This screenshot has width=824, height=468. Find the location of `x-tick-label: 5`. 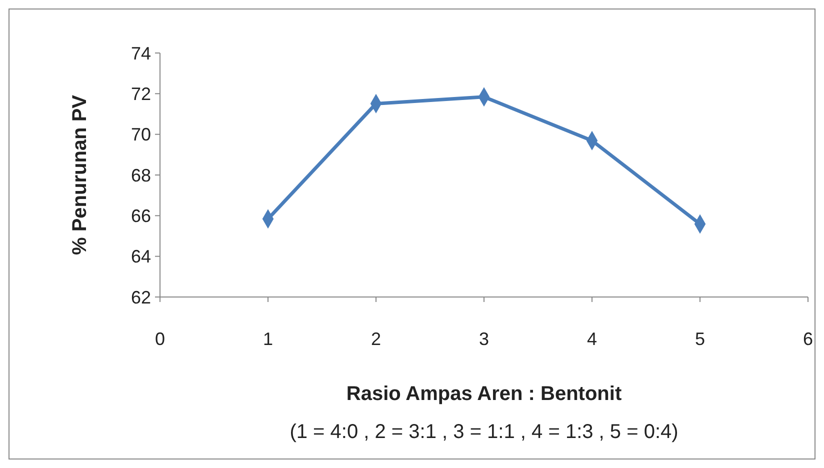

x-tick-label: 5 is located at coordinates (700, 339).